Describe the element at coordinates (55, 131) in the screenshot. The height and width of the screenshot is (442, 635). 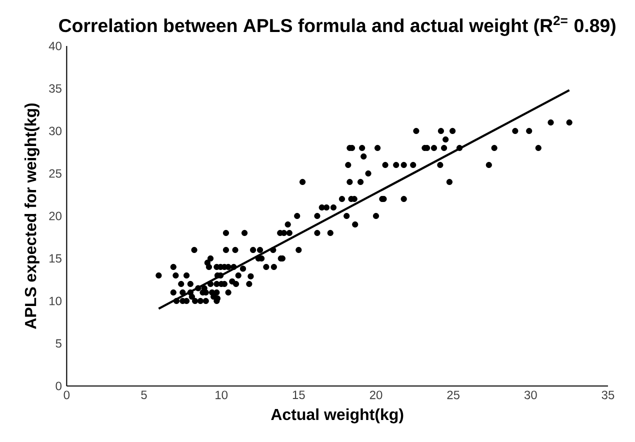
I see `y-tick-label: 30` at that location.